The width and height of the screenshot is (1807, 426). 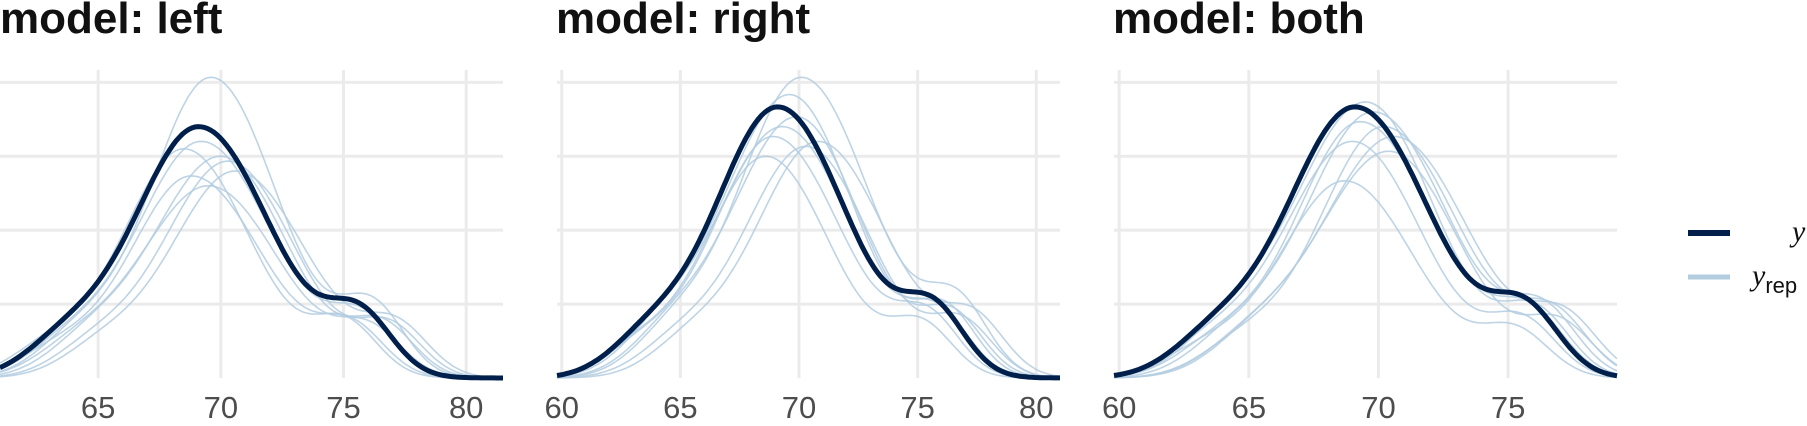 What do you see at coordinates (1747, 256) in the screenshot?
I see `legend: y yrep` at bounding box center [1747, 256].